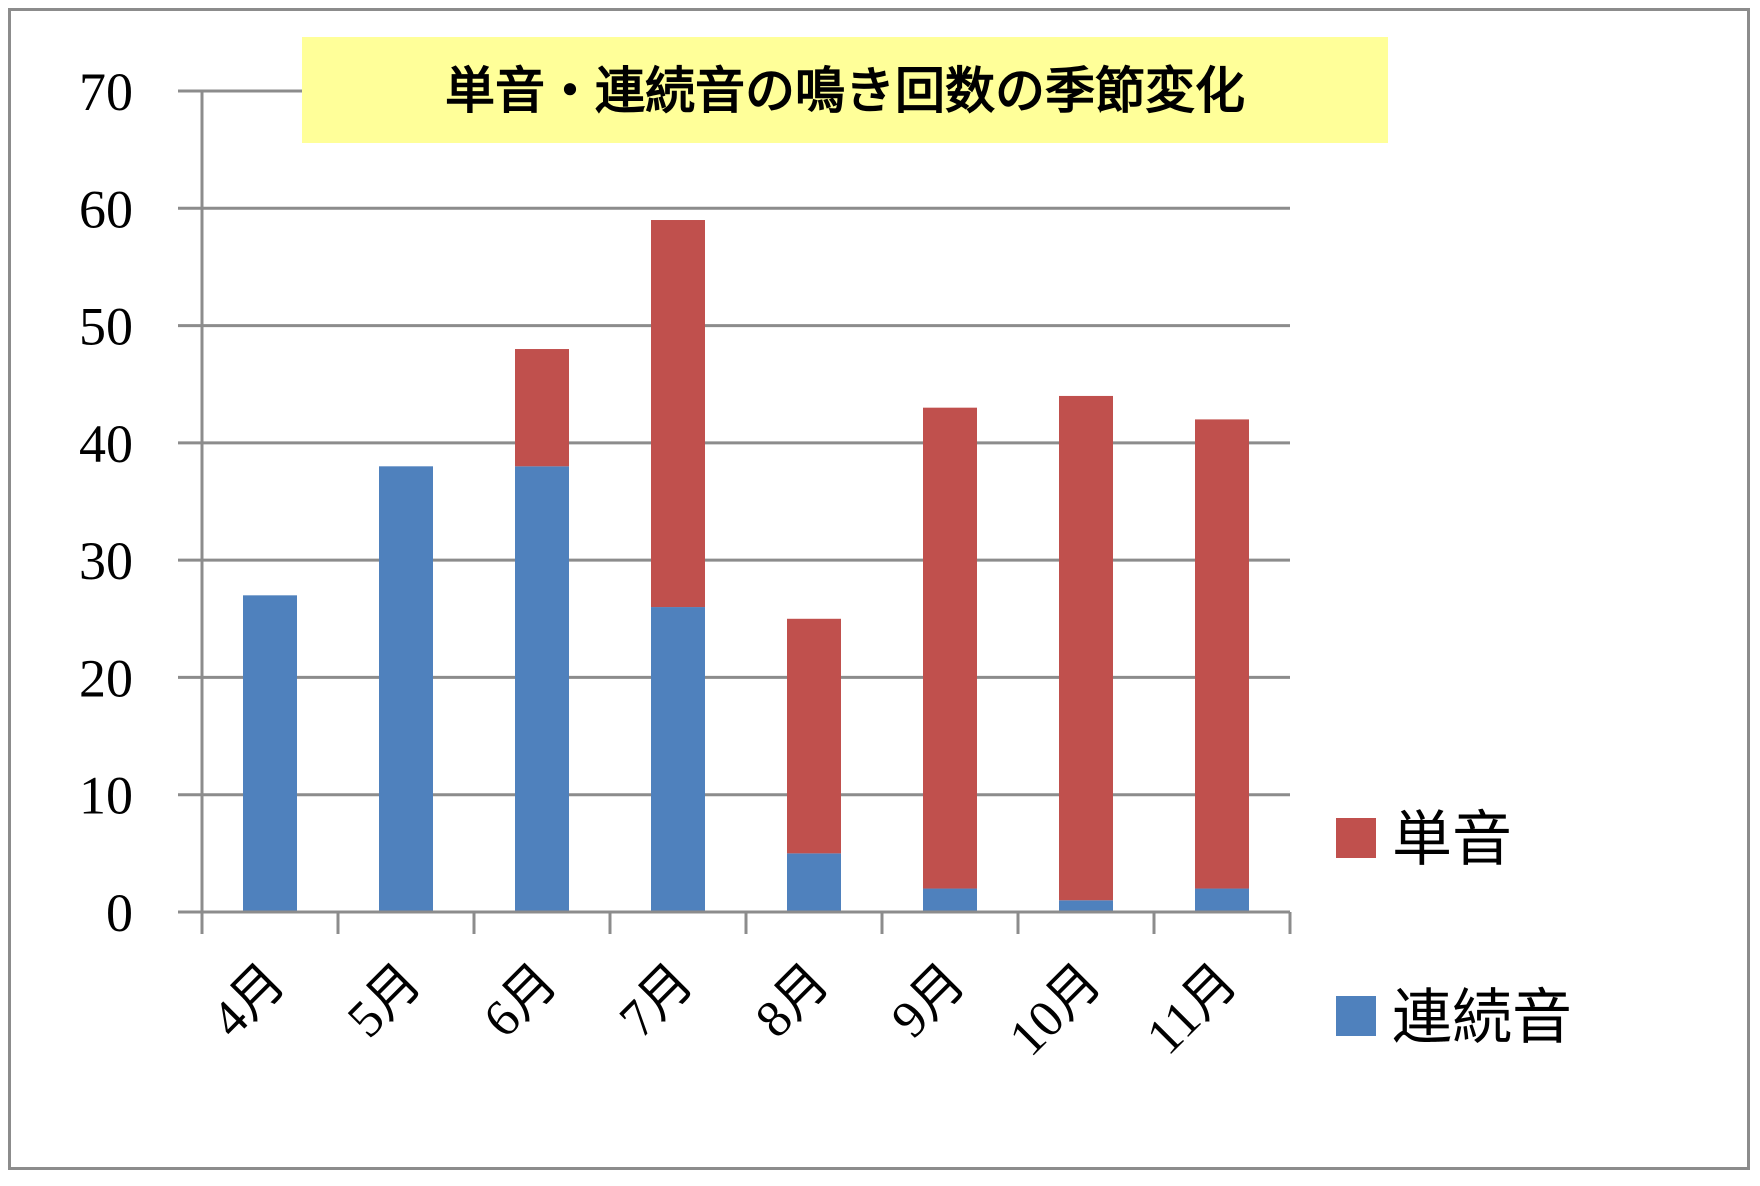  I want to click on x-tick-label: 11月, so click(1192, 1009).